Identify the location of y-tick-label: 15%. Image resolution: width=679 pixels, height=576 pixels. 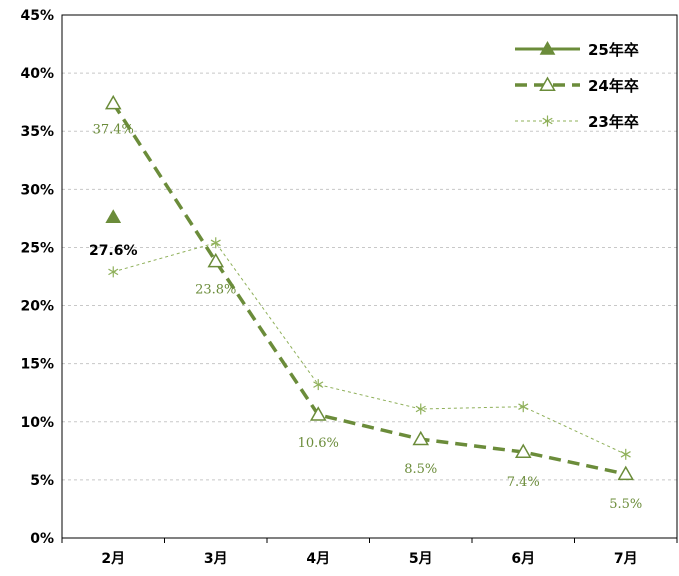
(37, 365).